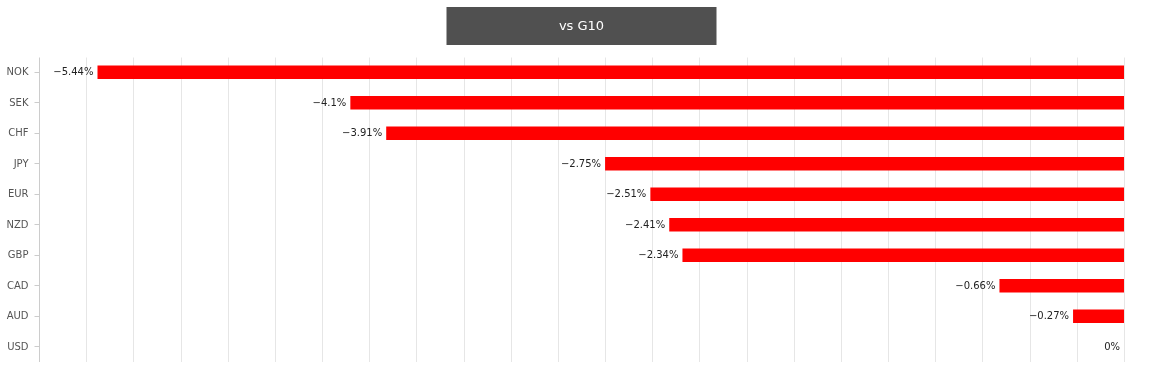 The width and height of the screenshot is (1174, 376). I want to click on data-label: 0%, so click(1112, 346).